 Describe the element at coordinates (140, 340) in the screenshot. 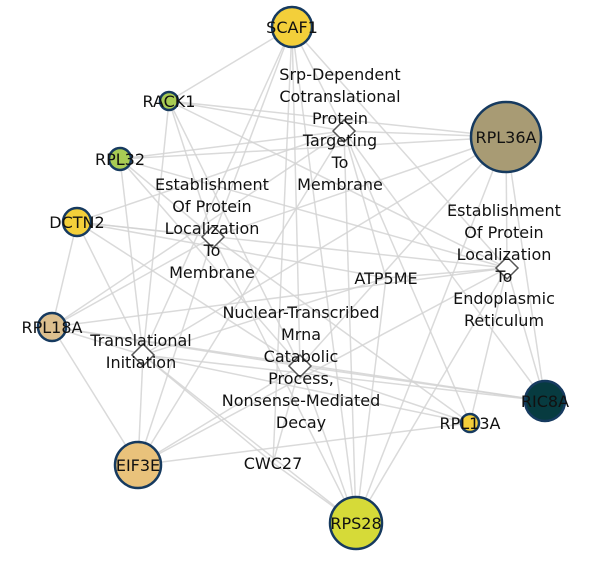

I see `term-label-line: Translational` at that location.